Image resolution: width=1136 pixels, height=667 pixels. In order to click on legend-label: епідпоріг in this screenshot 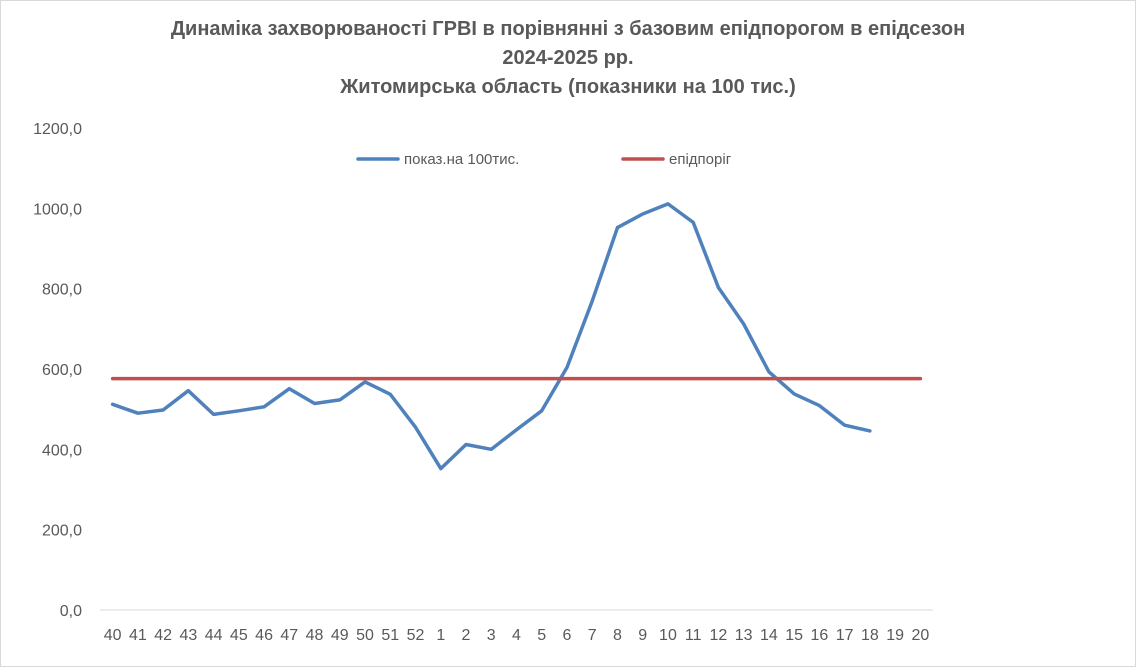, I will do `click(700, 159)`.